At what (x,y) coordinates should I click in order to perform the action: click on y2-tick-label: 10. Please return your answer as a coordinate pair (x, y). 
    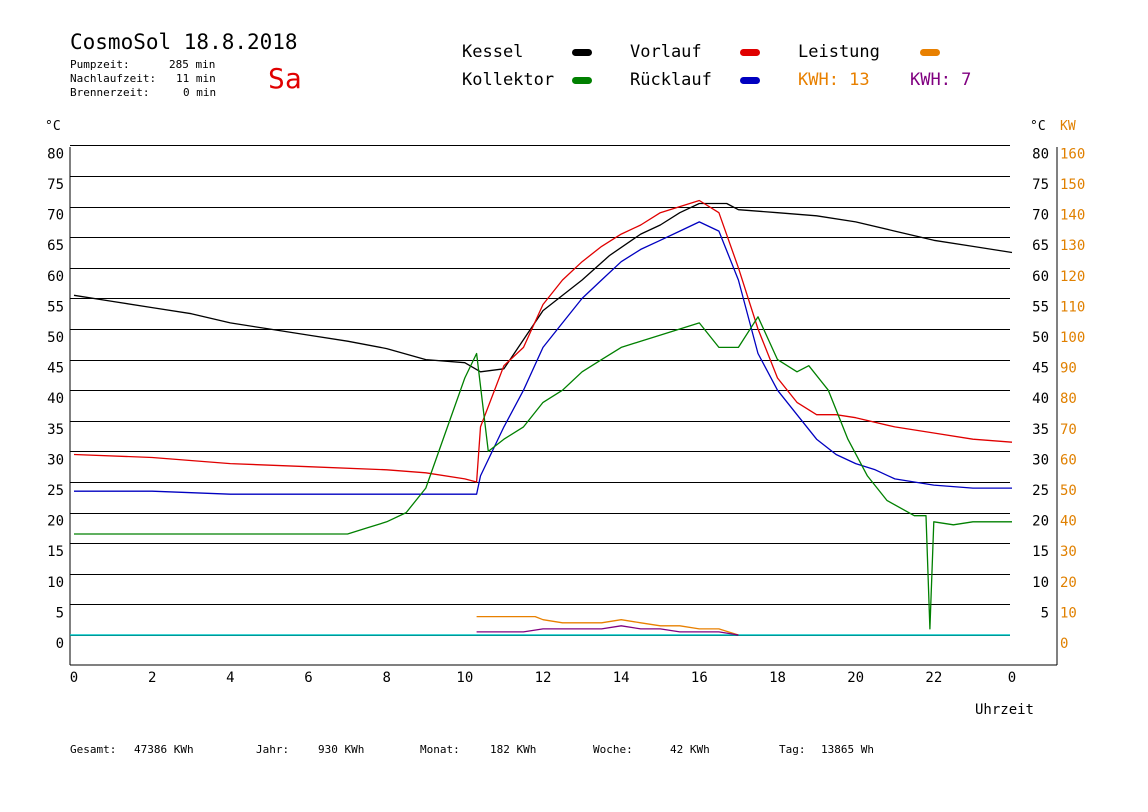
    Looking at the image, I should click on (1068, 613).